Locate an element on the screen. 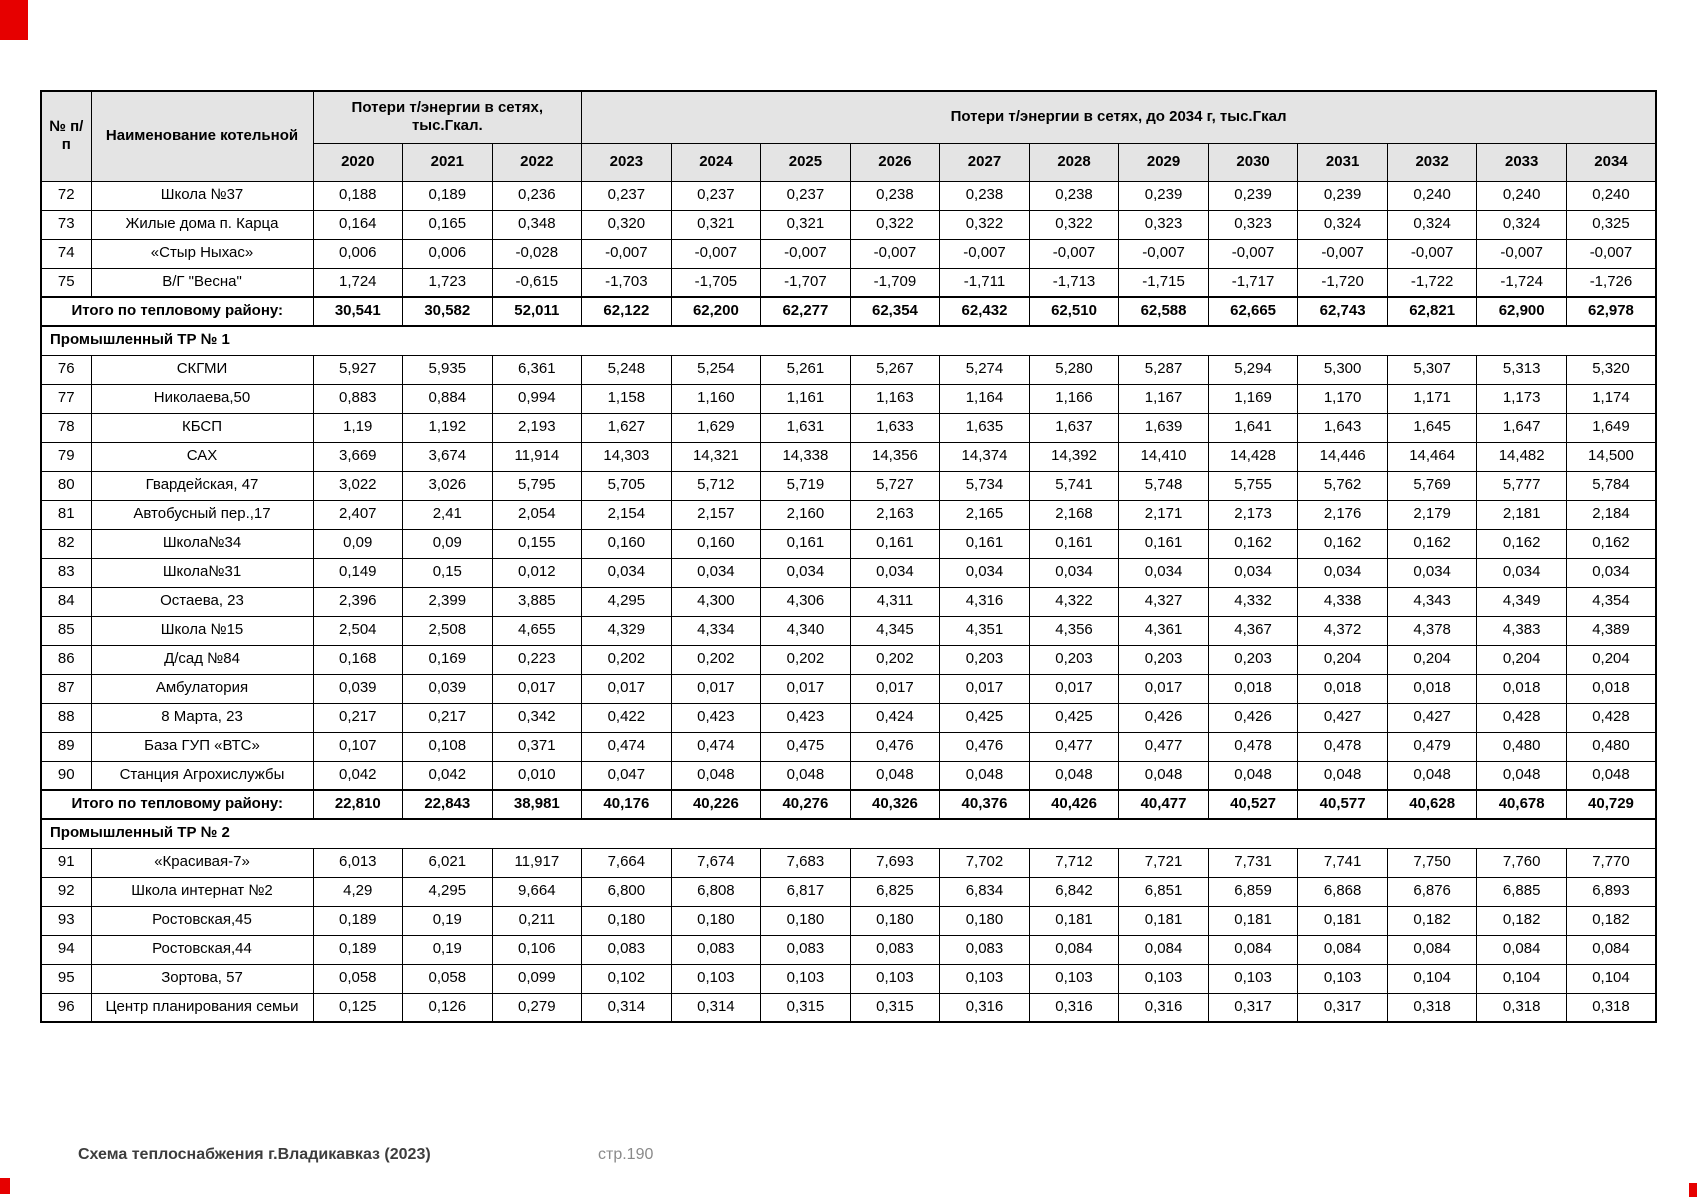  cell-boiler-name: Станция Агрохислужбы is located at coordinates (202, 775).